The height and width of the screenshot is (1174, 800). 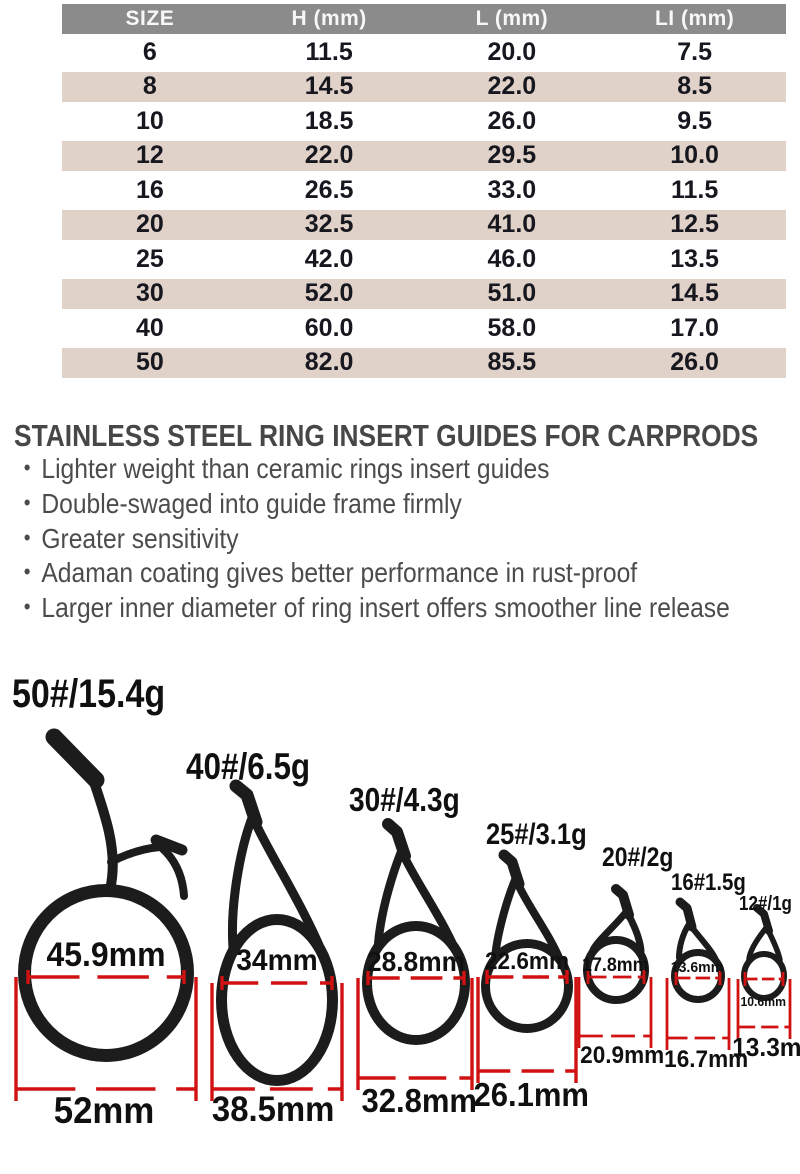 What do you see at coordinates (694, 156) in the screenshot?
I see `table-cell: 10.0` at bounding box center [694, 156].